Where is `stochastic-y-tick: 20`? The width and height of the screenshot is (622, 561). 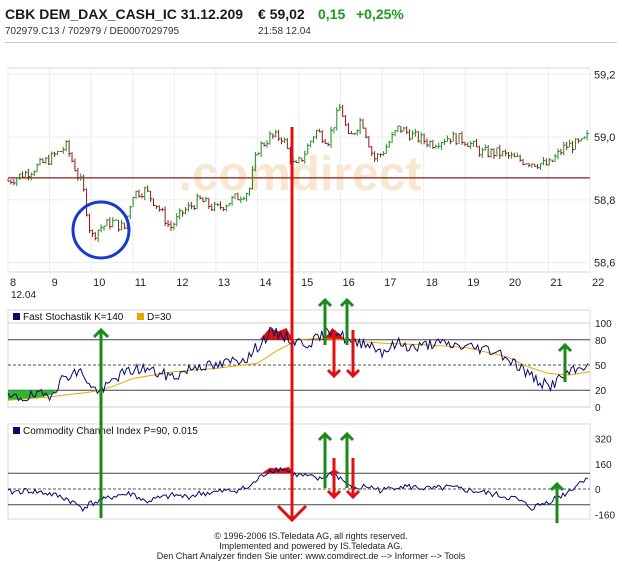 stochastic-y-tick: 20 is located at coordinates (601, 391).